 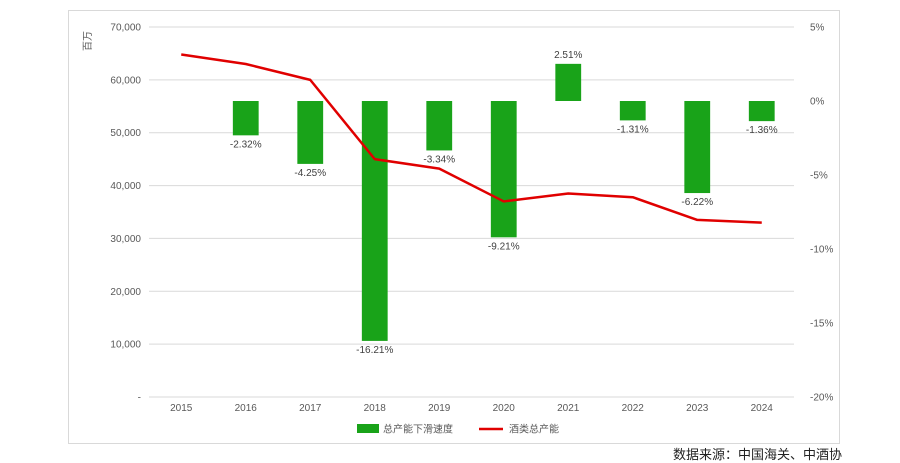 I want to click on y-right-tick-label: 5%, so click(x=817, y=28).